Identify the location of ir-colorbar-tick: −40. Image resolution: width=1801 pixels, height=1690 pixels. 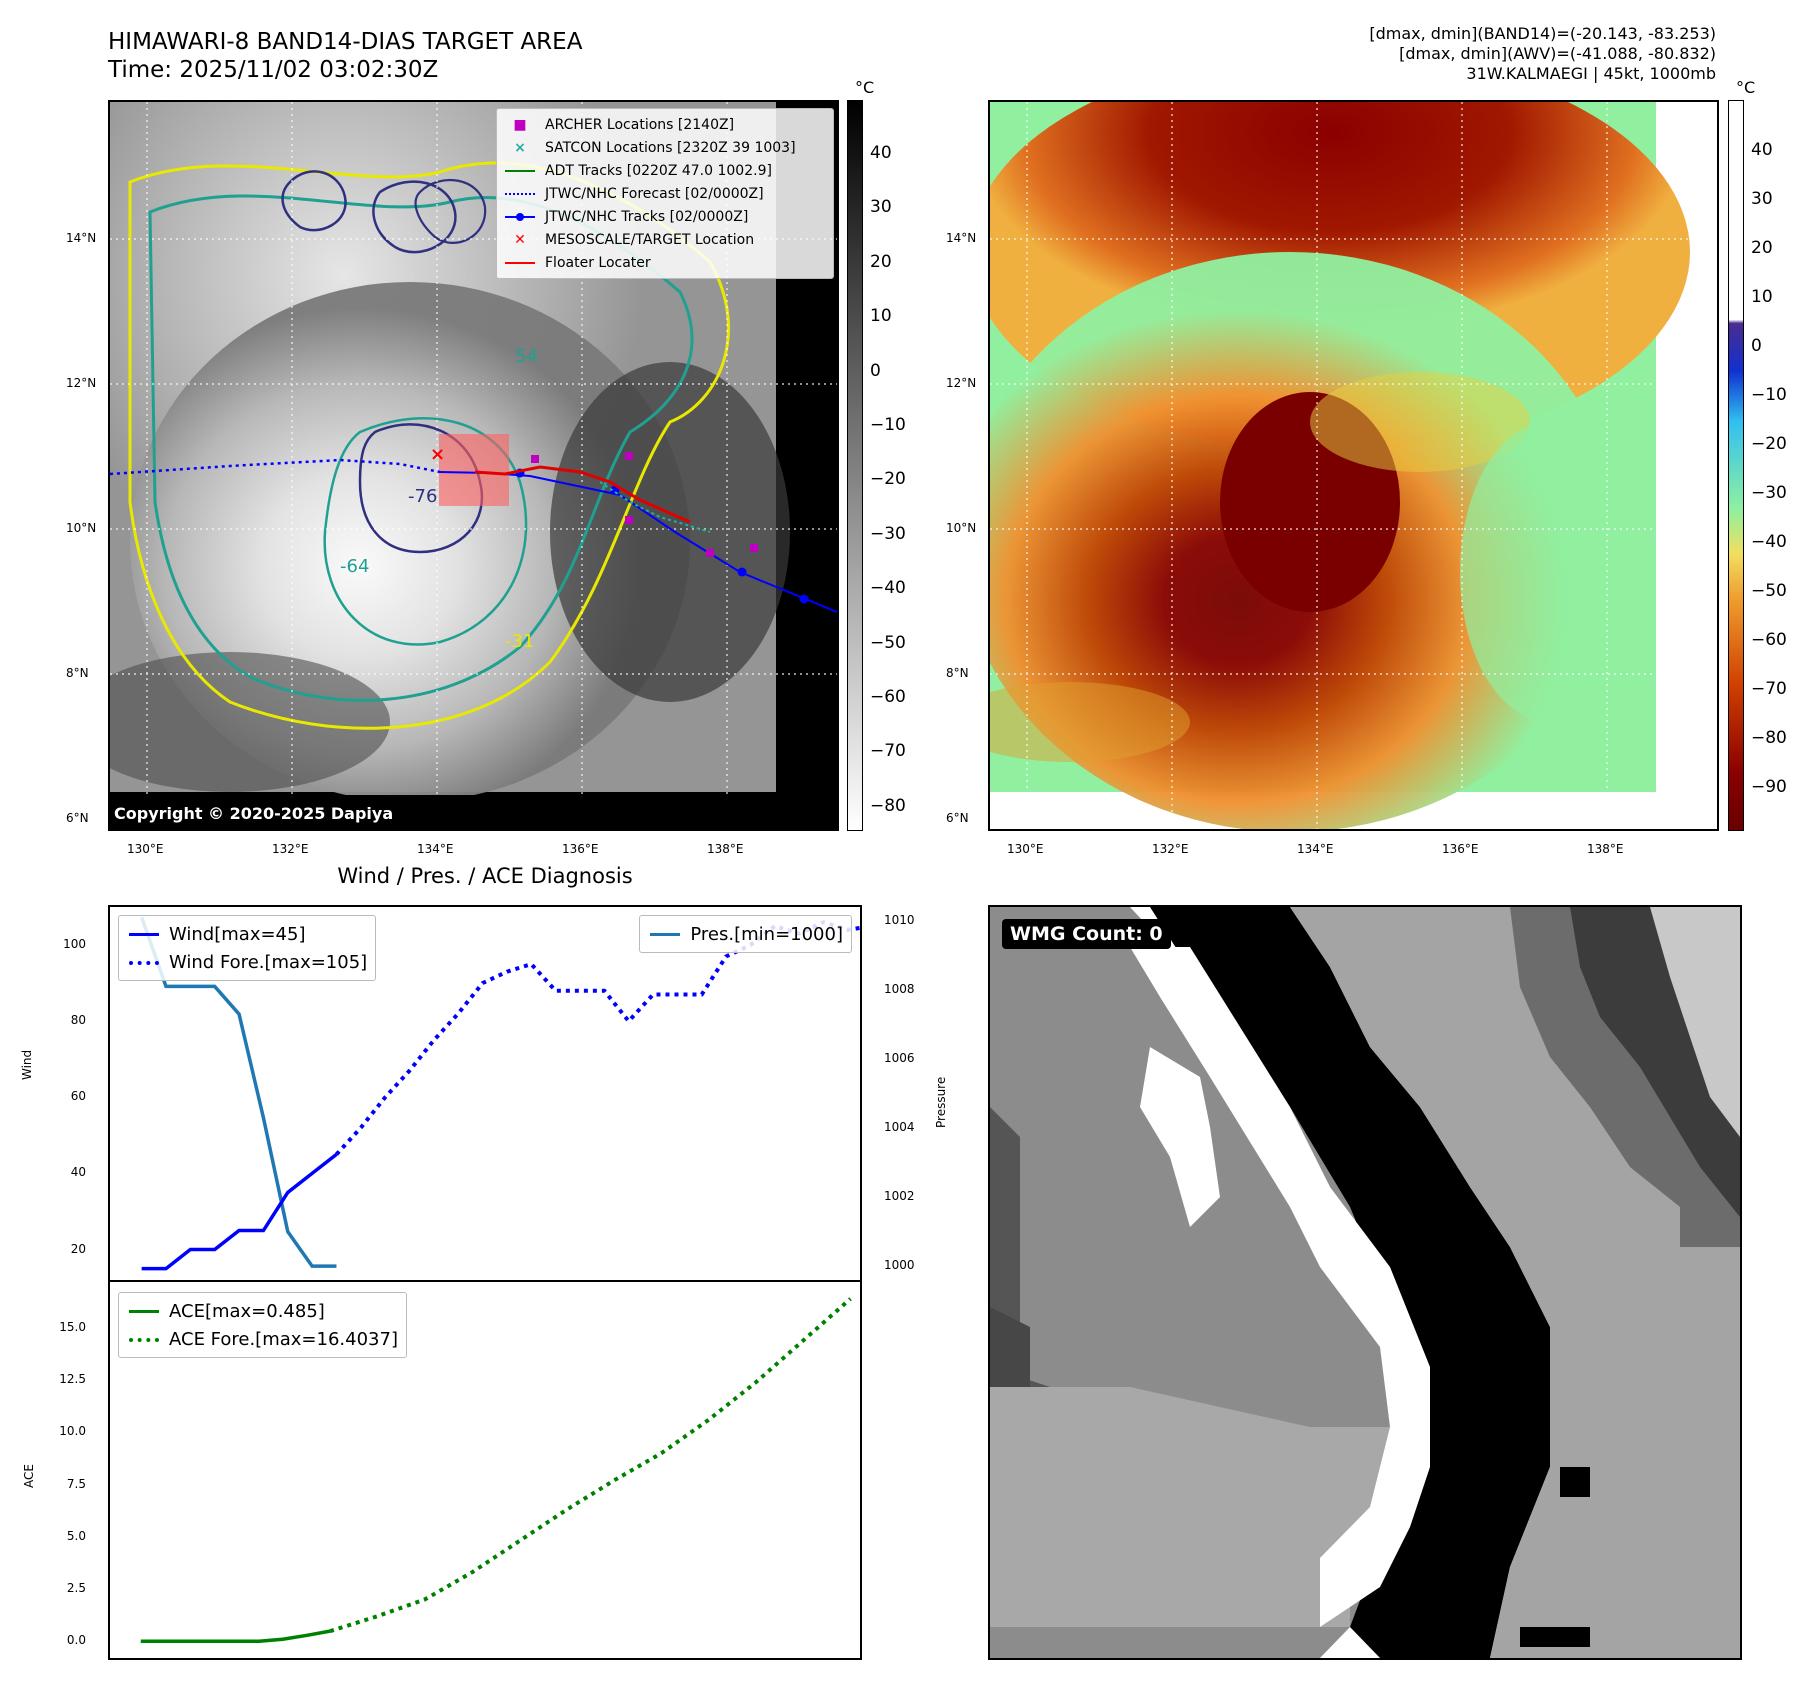
(888, 588).